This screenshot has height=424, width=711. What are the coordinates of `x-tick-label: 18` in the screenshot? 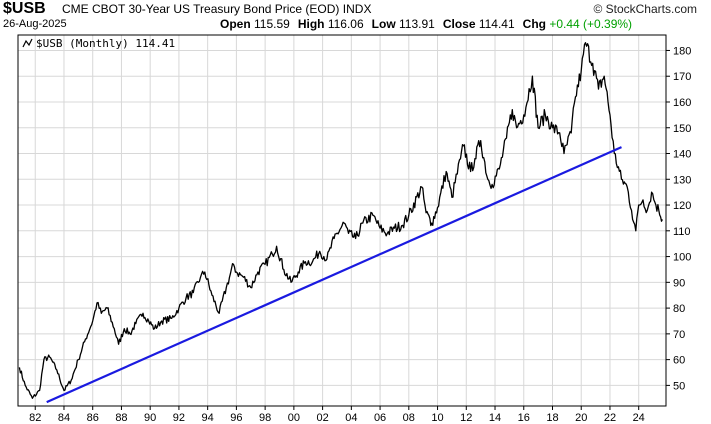 It's located at (552, 418).